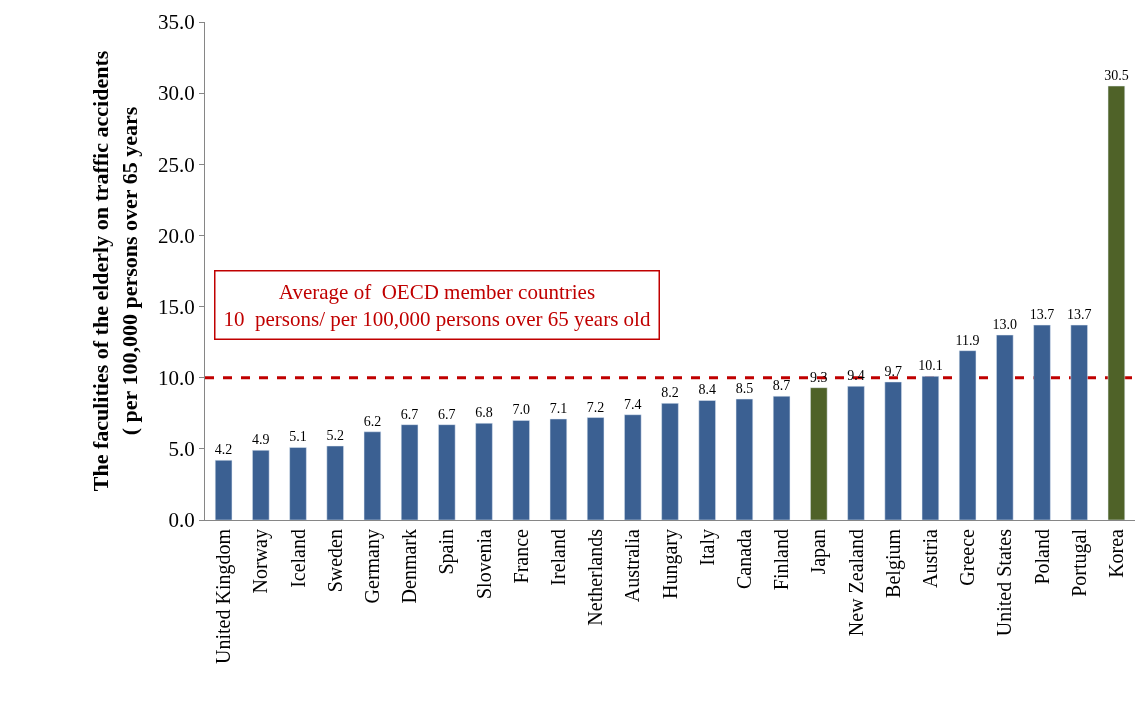 Image resolution: width=1144 pixels, height=715 pixels. Describe the element at coordinates (967, 557) in the screenshot. I see `x-tick-label: Greece` at that location.